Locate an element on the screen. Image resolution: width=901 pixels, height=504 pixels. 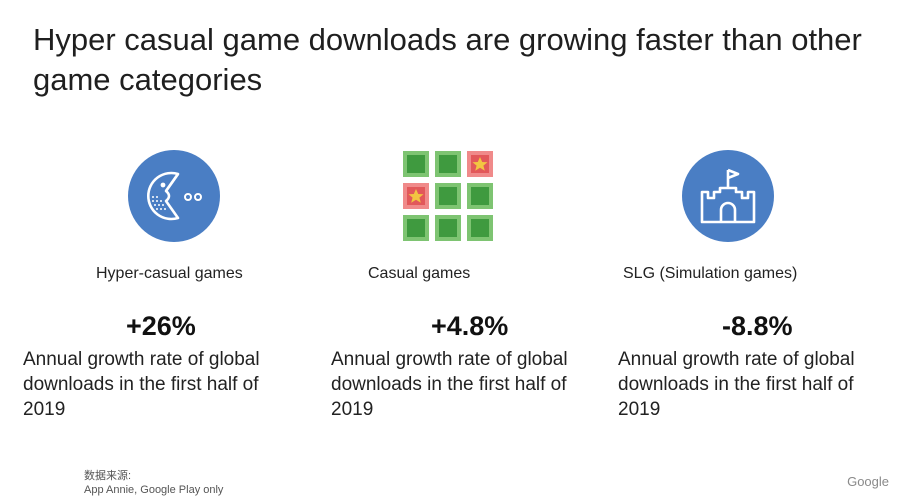
growth-stat: +26% is located at coordinates (161, 326).